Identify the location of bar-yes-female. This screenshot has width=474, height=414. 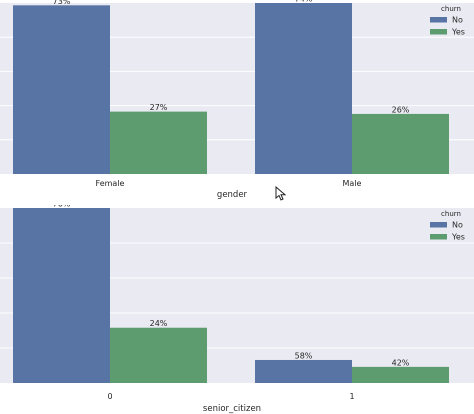
(158, 142).